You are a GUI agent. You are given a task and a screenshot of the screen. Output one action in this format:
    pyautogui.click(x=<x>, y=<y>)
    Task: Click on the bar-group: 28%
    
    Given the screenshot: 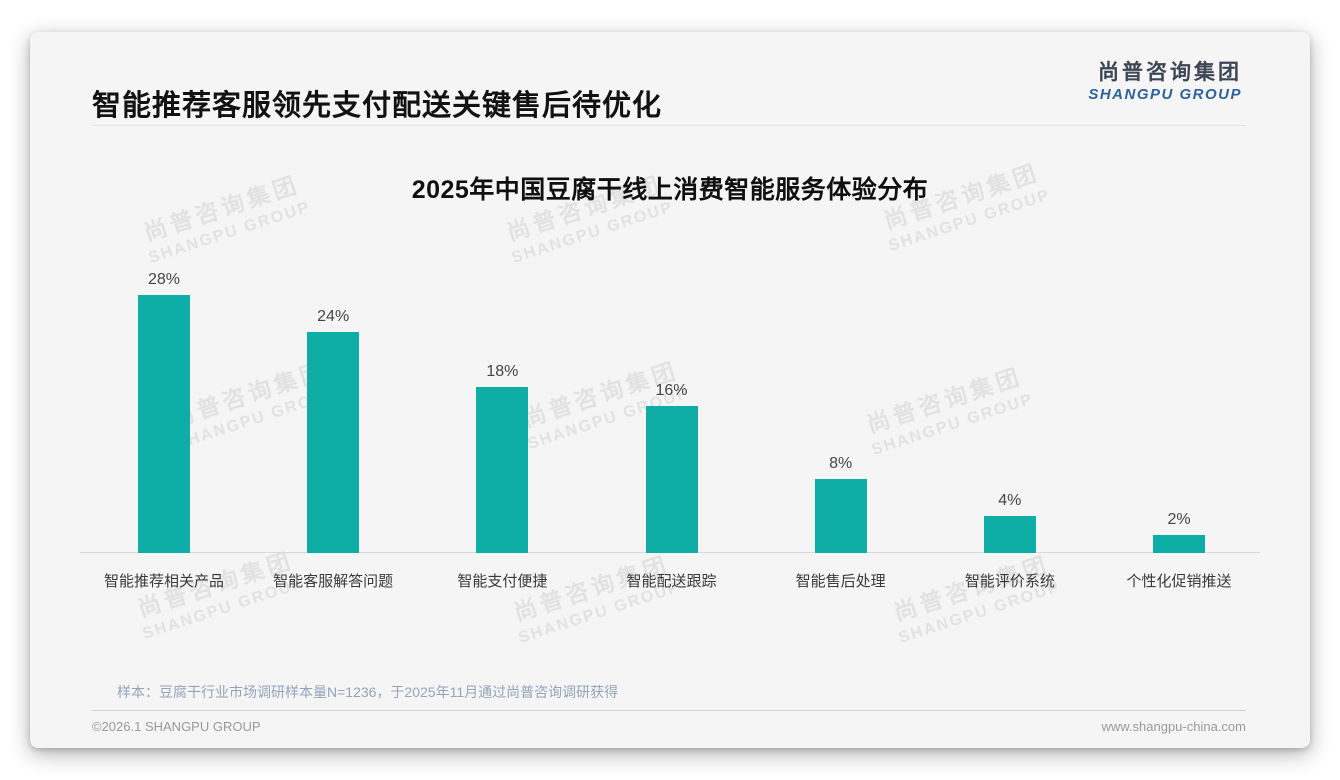 What is the action you would take?
    pyautogui.click(x=164, y=412)
    